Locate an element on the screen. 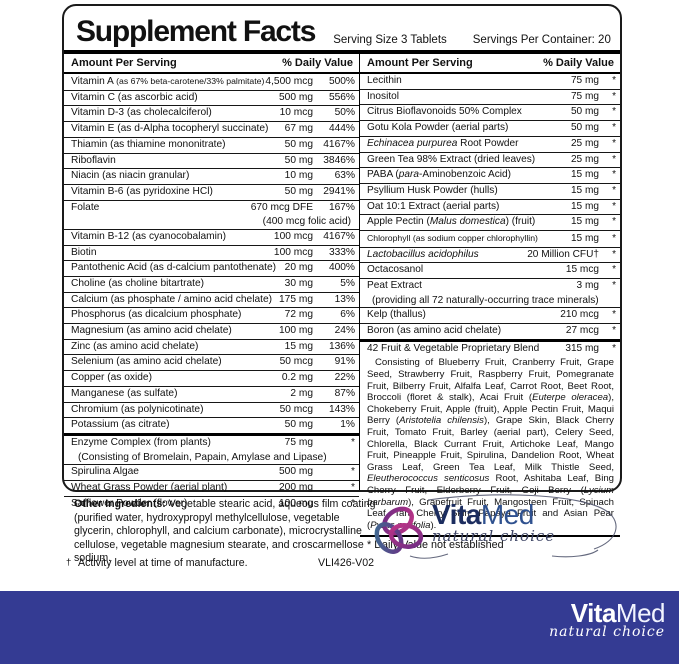 This screenshot has width=679, height=671. row-daily-value: 2941% is located at coordinates (339, 191).